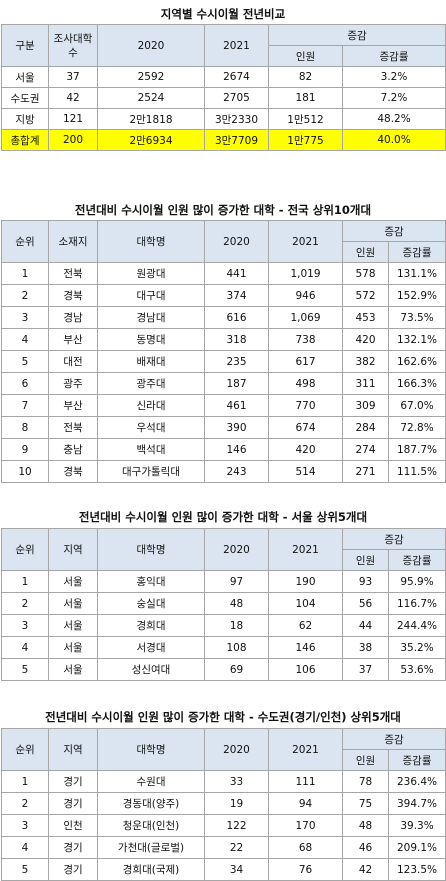  I want to click on cell-people: 37, so click(365, 669).